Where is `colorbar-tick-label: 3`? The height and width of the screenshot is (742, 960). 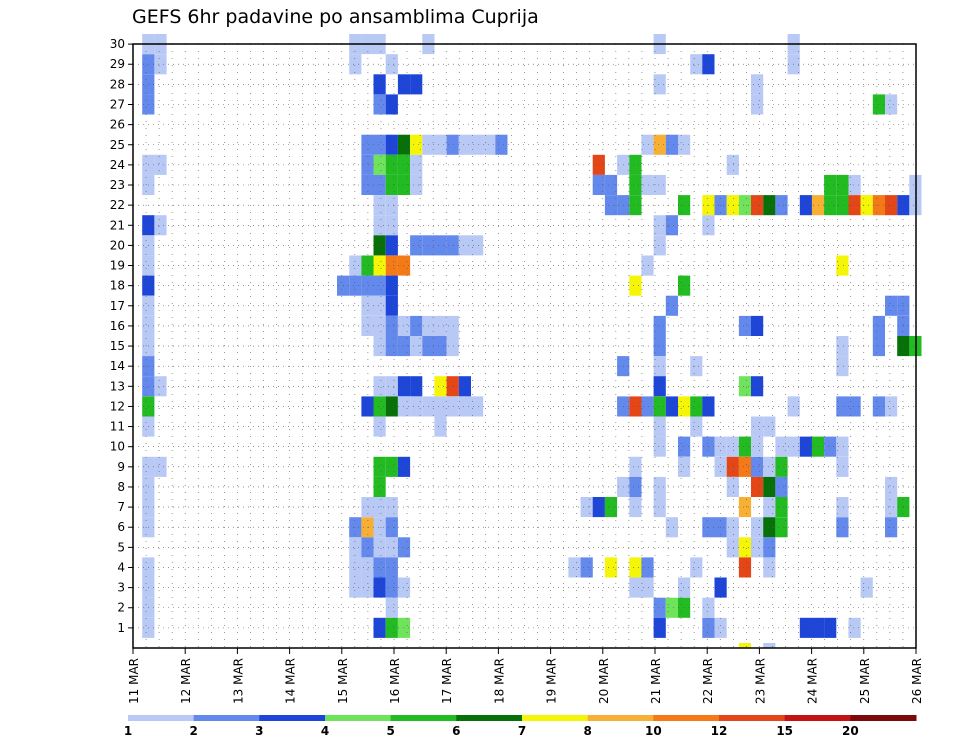
colorbar-tick-label: 3 is located at coordinates (259, 731).